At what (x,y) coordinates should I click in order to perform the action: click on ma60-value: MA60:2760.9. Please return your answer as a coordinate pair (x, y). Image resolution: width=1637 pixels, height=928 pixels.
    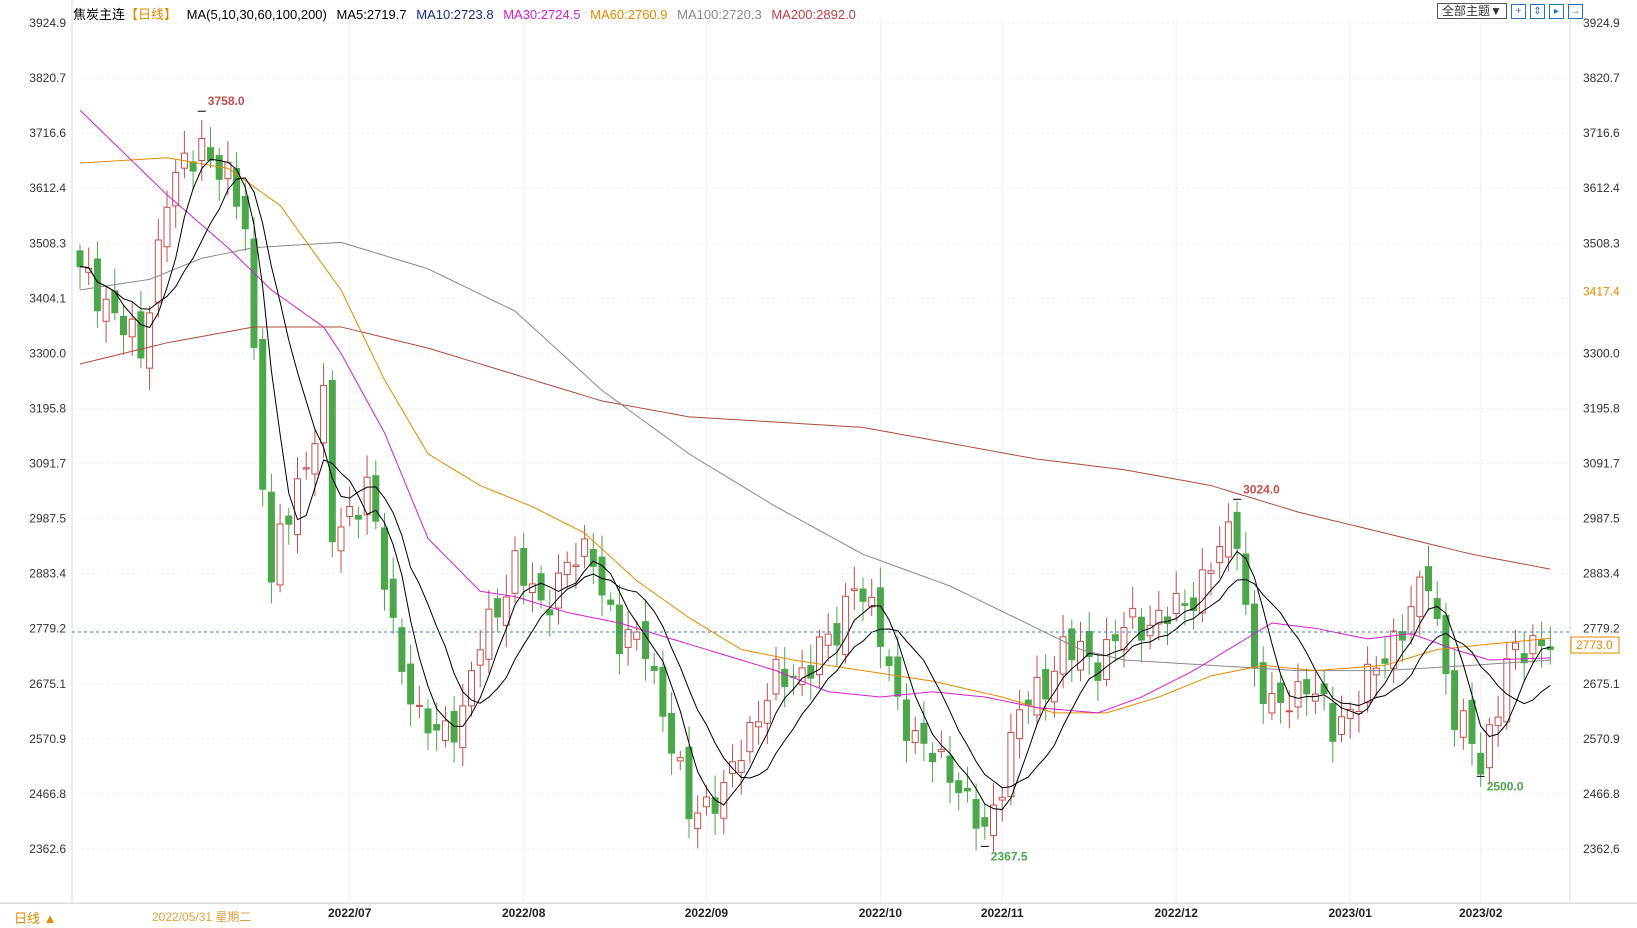
    Looking at the image, I should click on (629, 14).